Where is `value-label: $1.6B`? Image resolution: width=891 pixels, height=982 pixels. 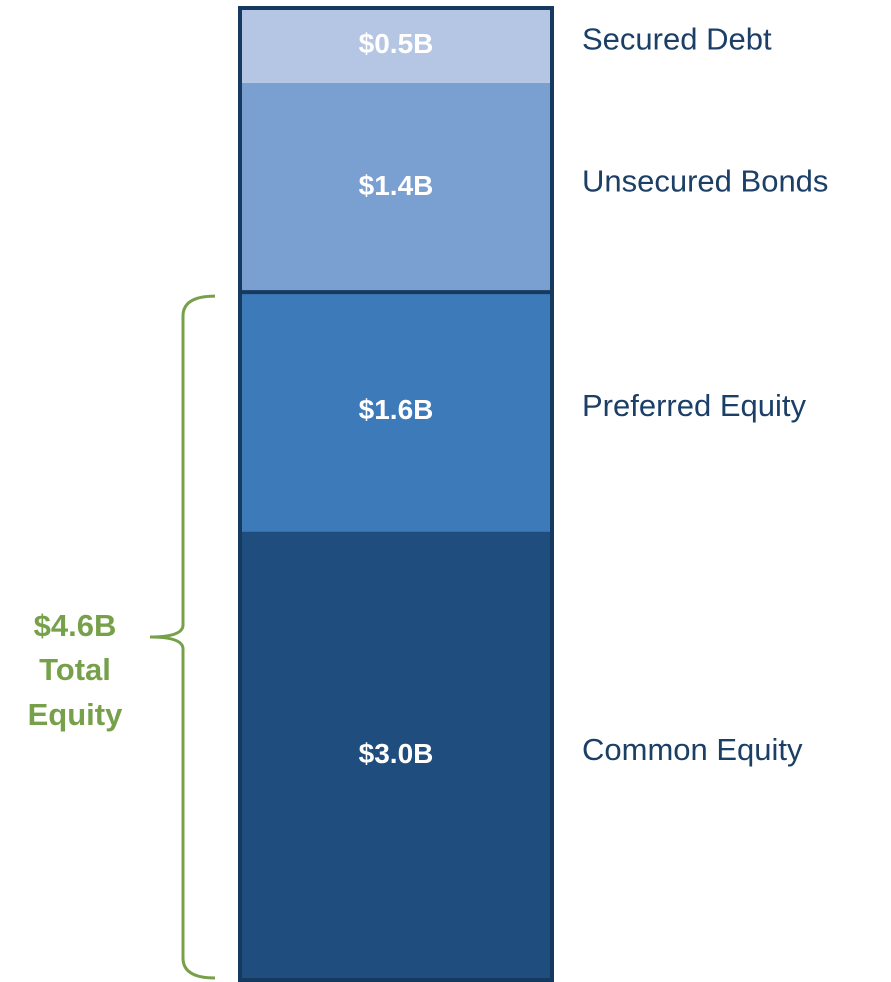 value-label: $1.6B is located at coordinates (396, 409).